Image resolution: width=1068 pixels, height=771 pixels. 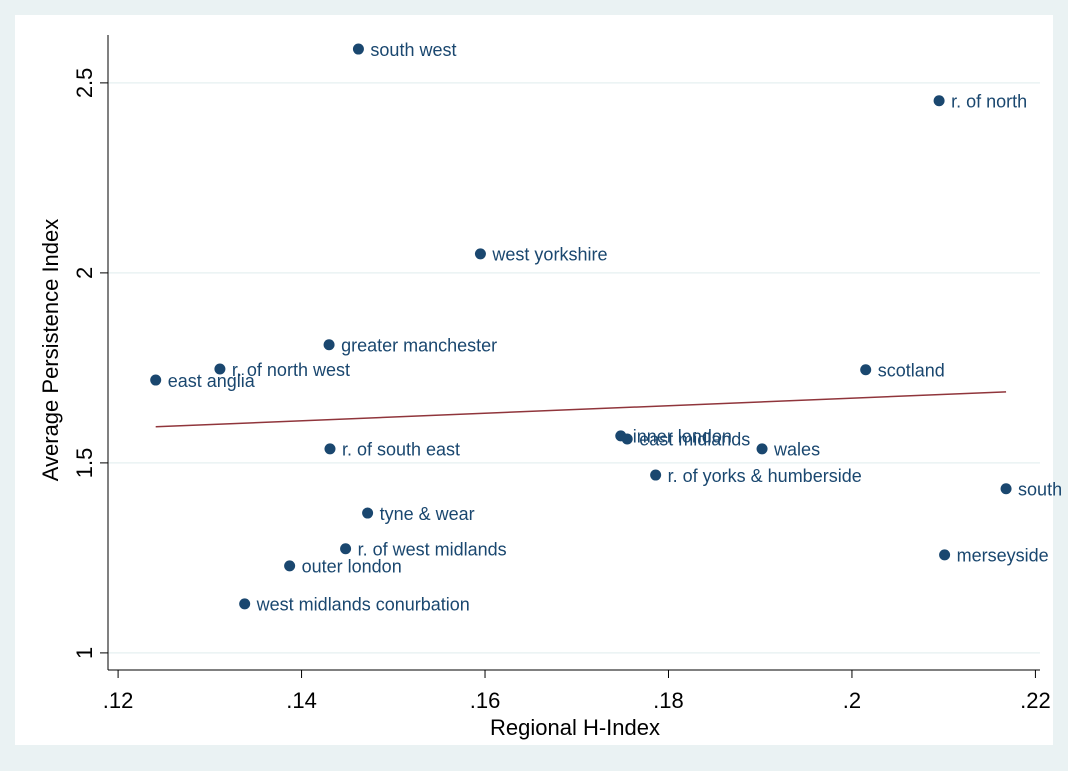 I want to click on x-tick-label: .12, so click(x=118, y=700).